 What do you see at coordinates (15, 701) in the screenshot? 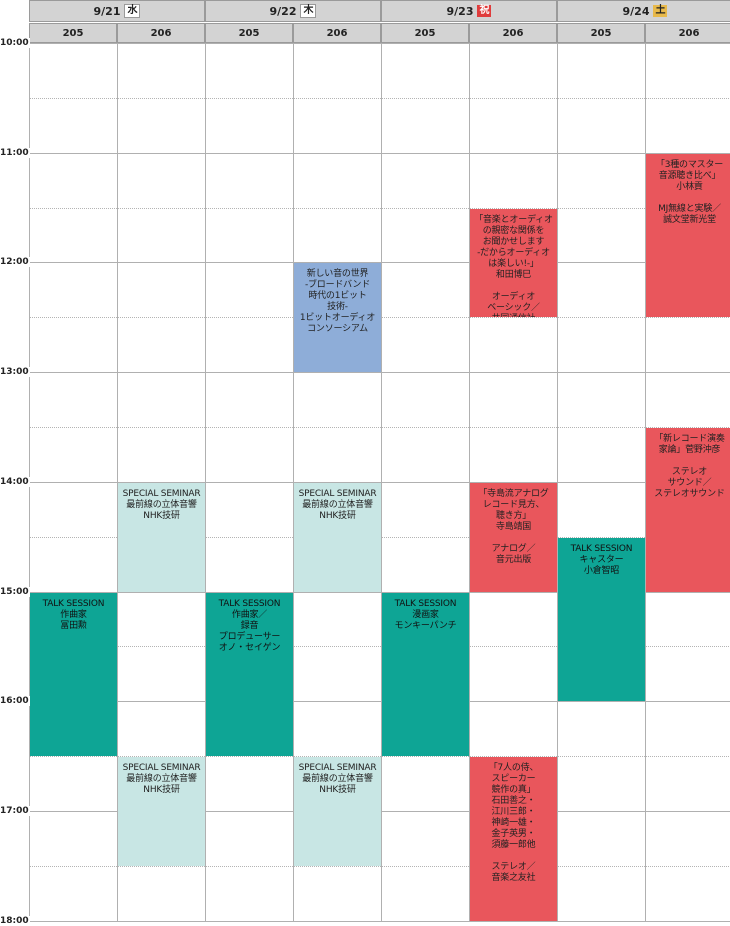
I see `time-label: 16:00` at bounding box center [15, 701].